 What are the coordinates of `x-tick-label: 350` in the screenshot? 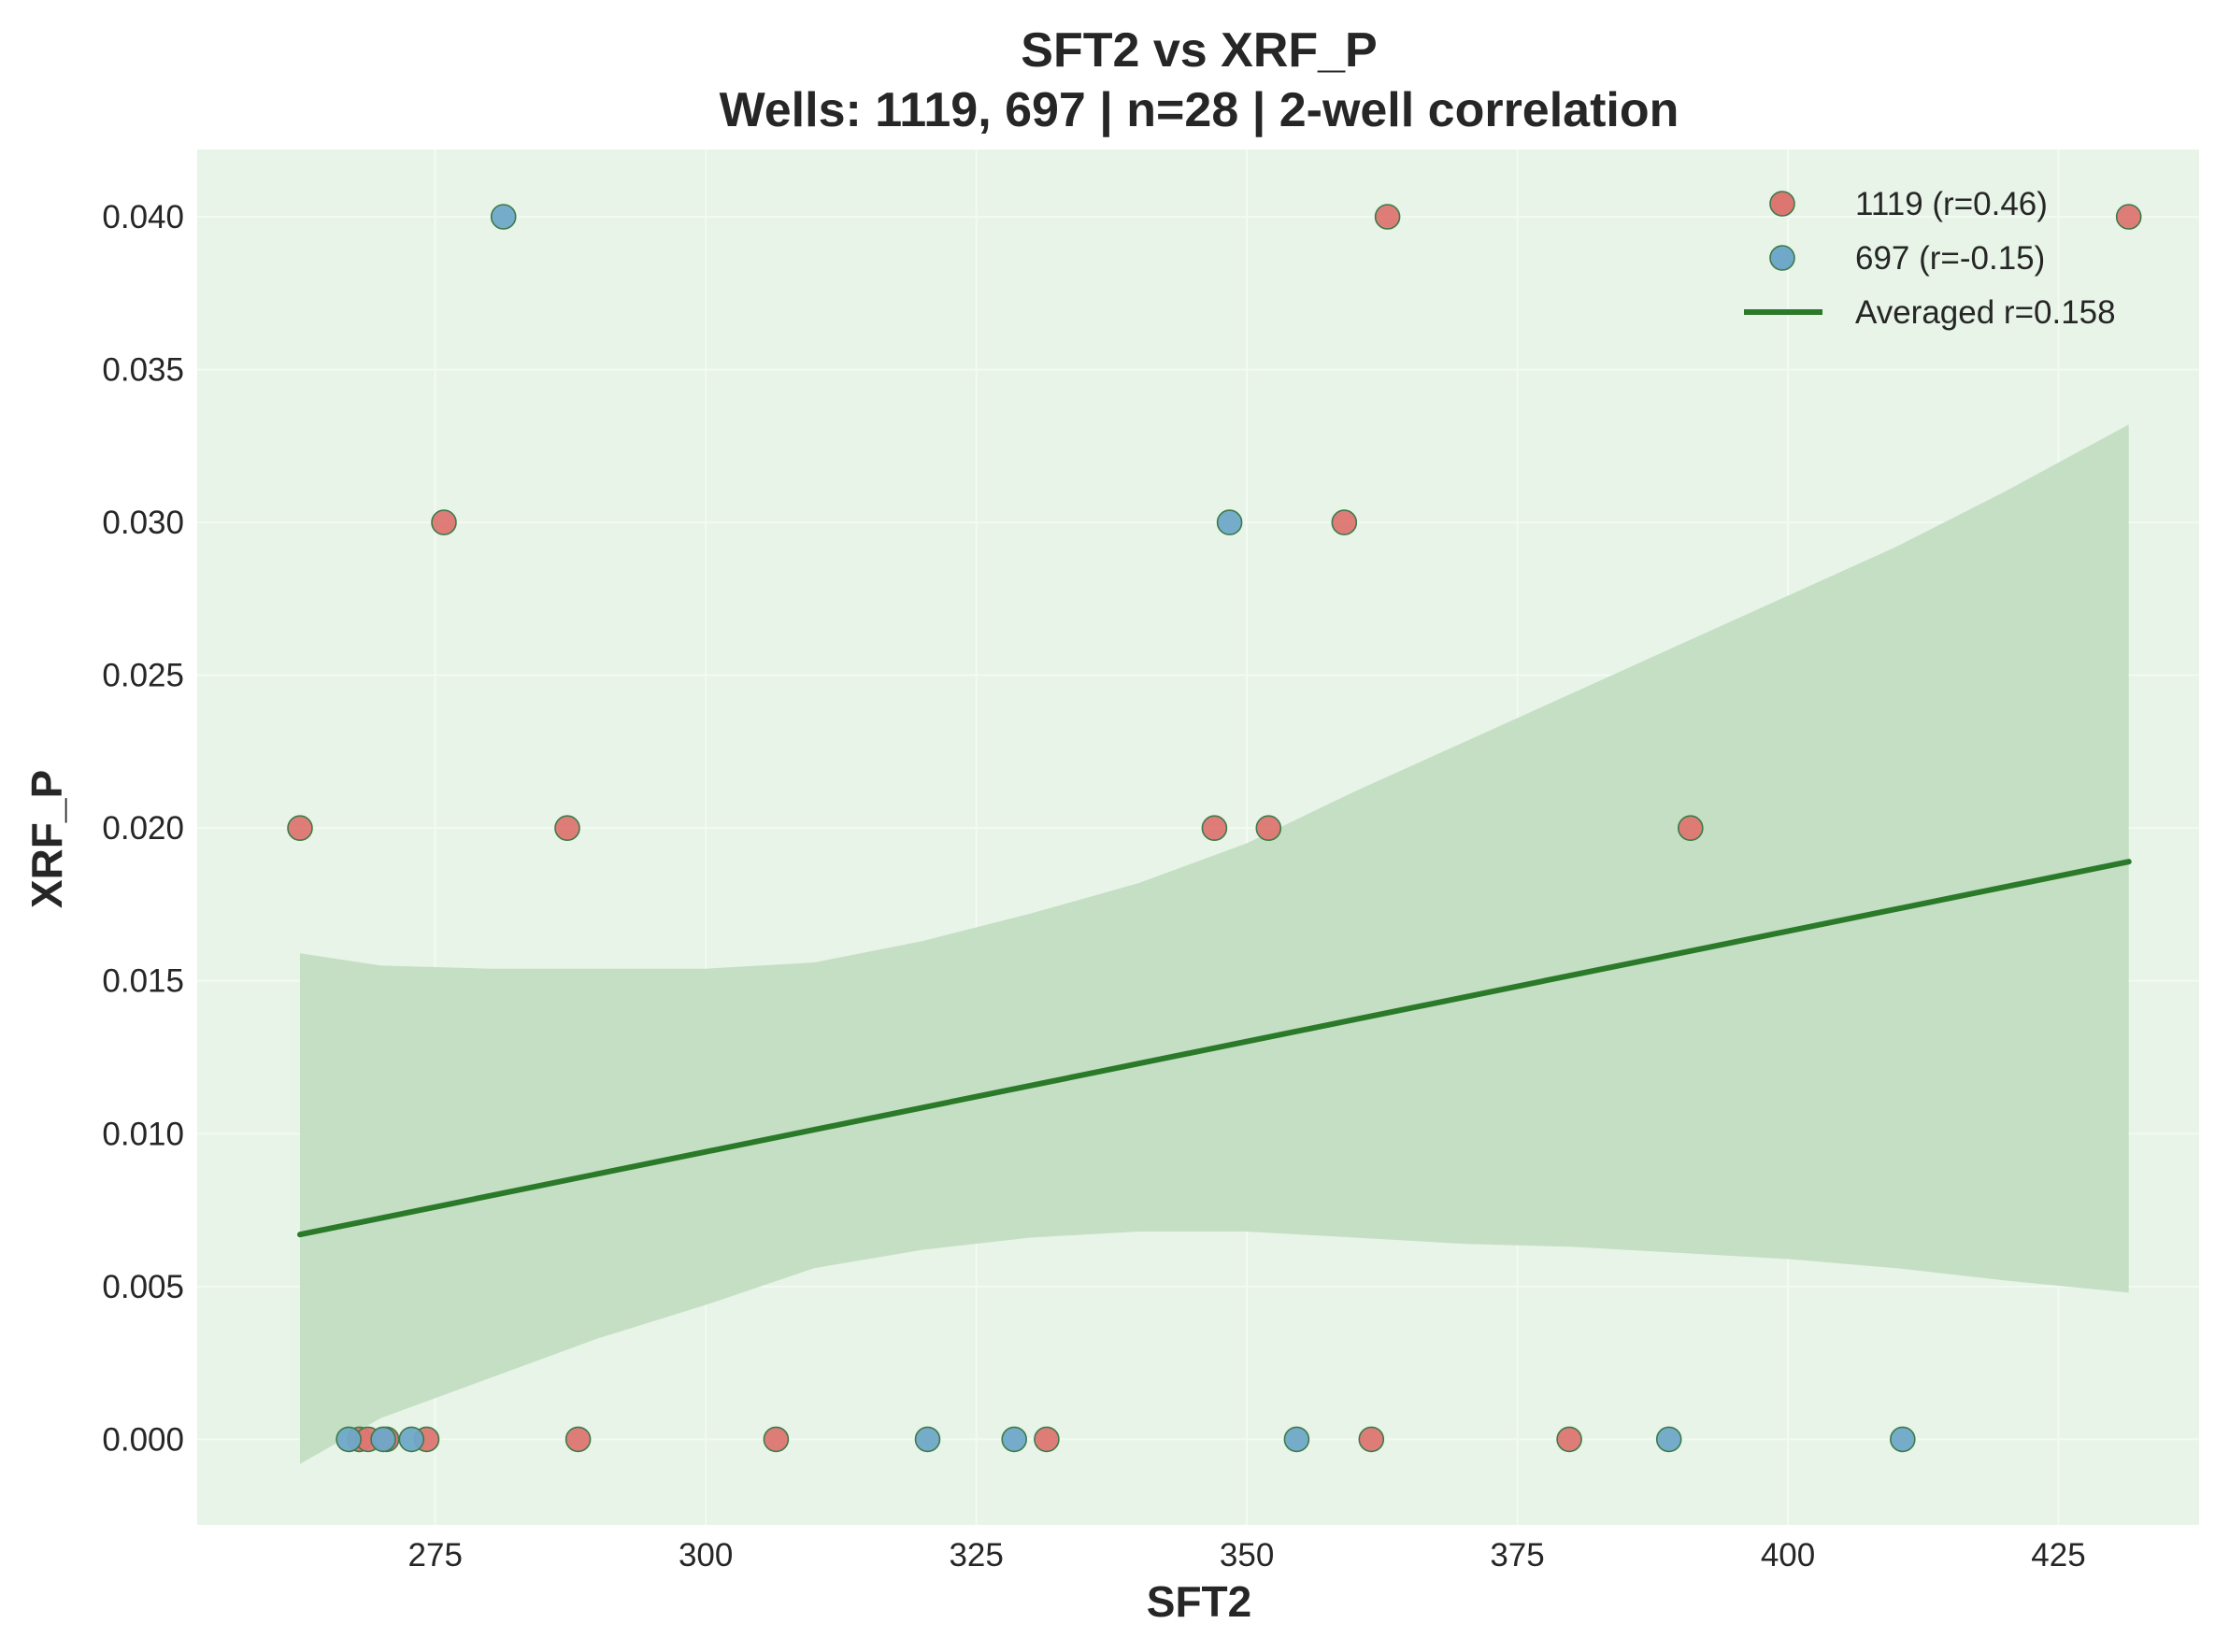 It's located at (1247, 1555).